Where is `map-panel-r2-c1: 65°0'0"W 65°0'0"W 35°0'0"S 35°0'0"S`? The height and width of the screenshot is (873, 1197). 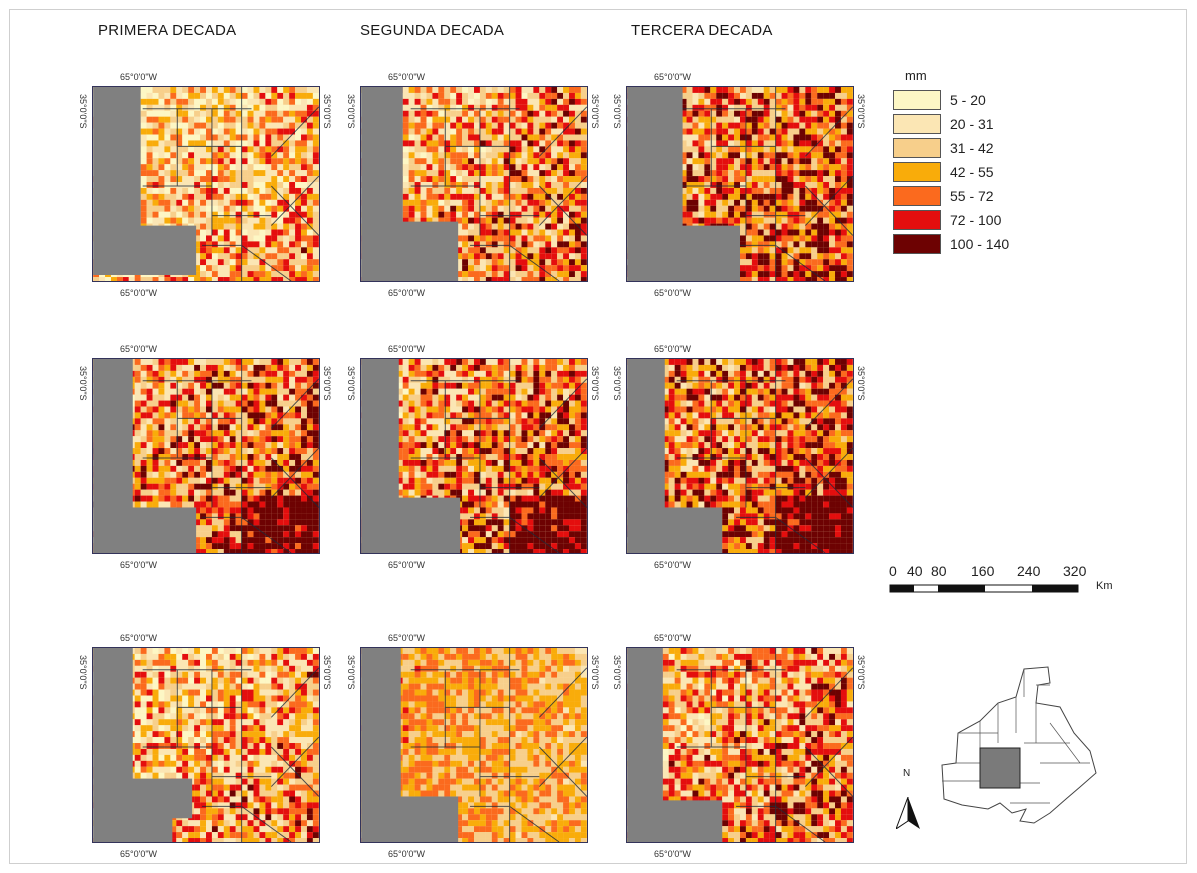
map-panel-r2-c1: 65°0'0"W 65°0'0"W 35°0'0"S 35°0'0"S is located at coordinates (205, 457).